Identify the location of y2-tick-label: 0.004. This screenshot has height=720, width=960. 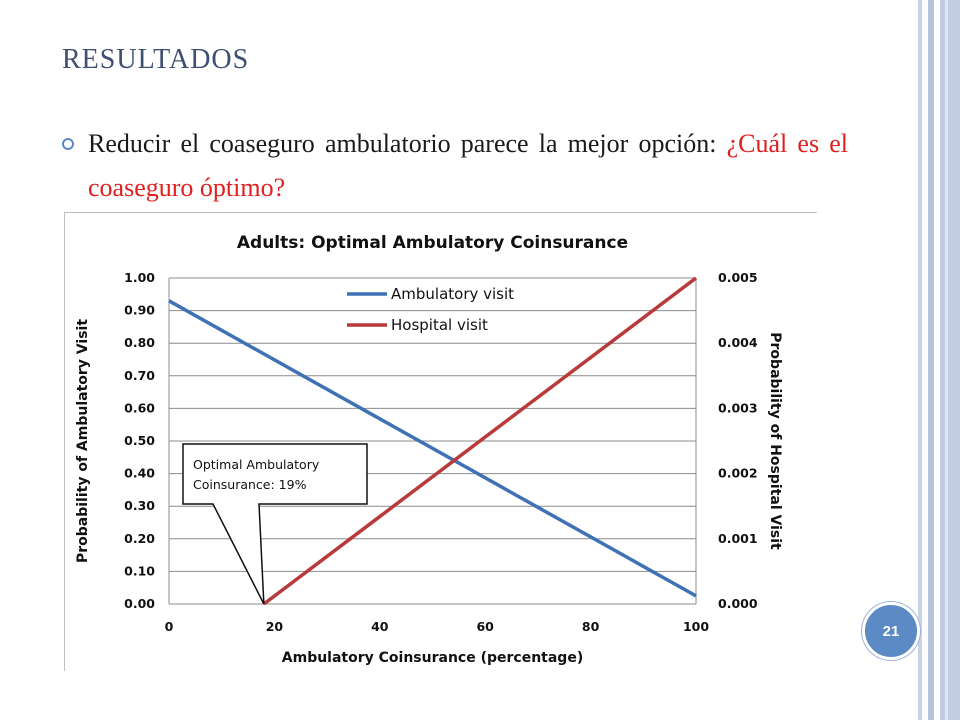
(738, 342).